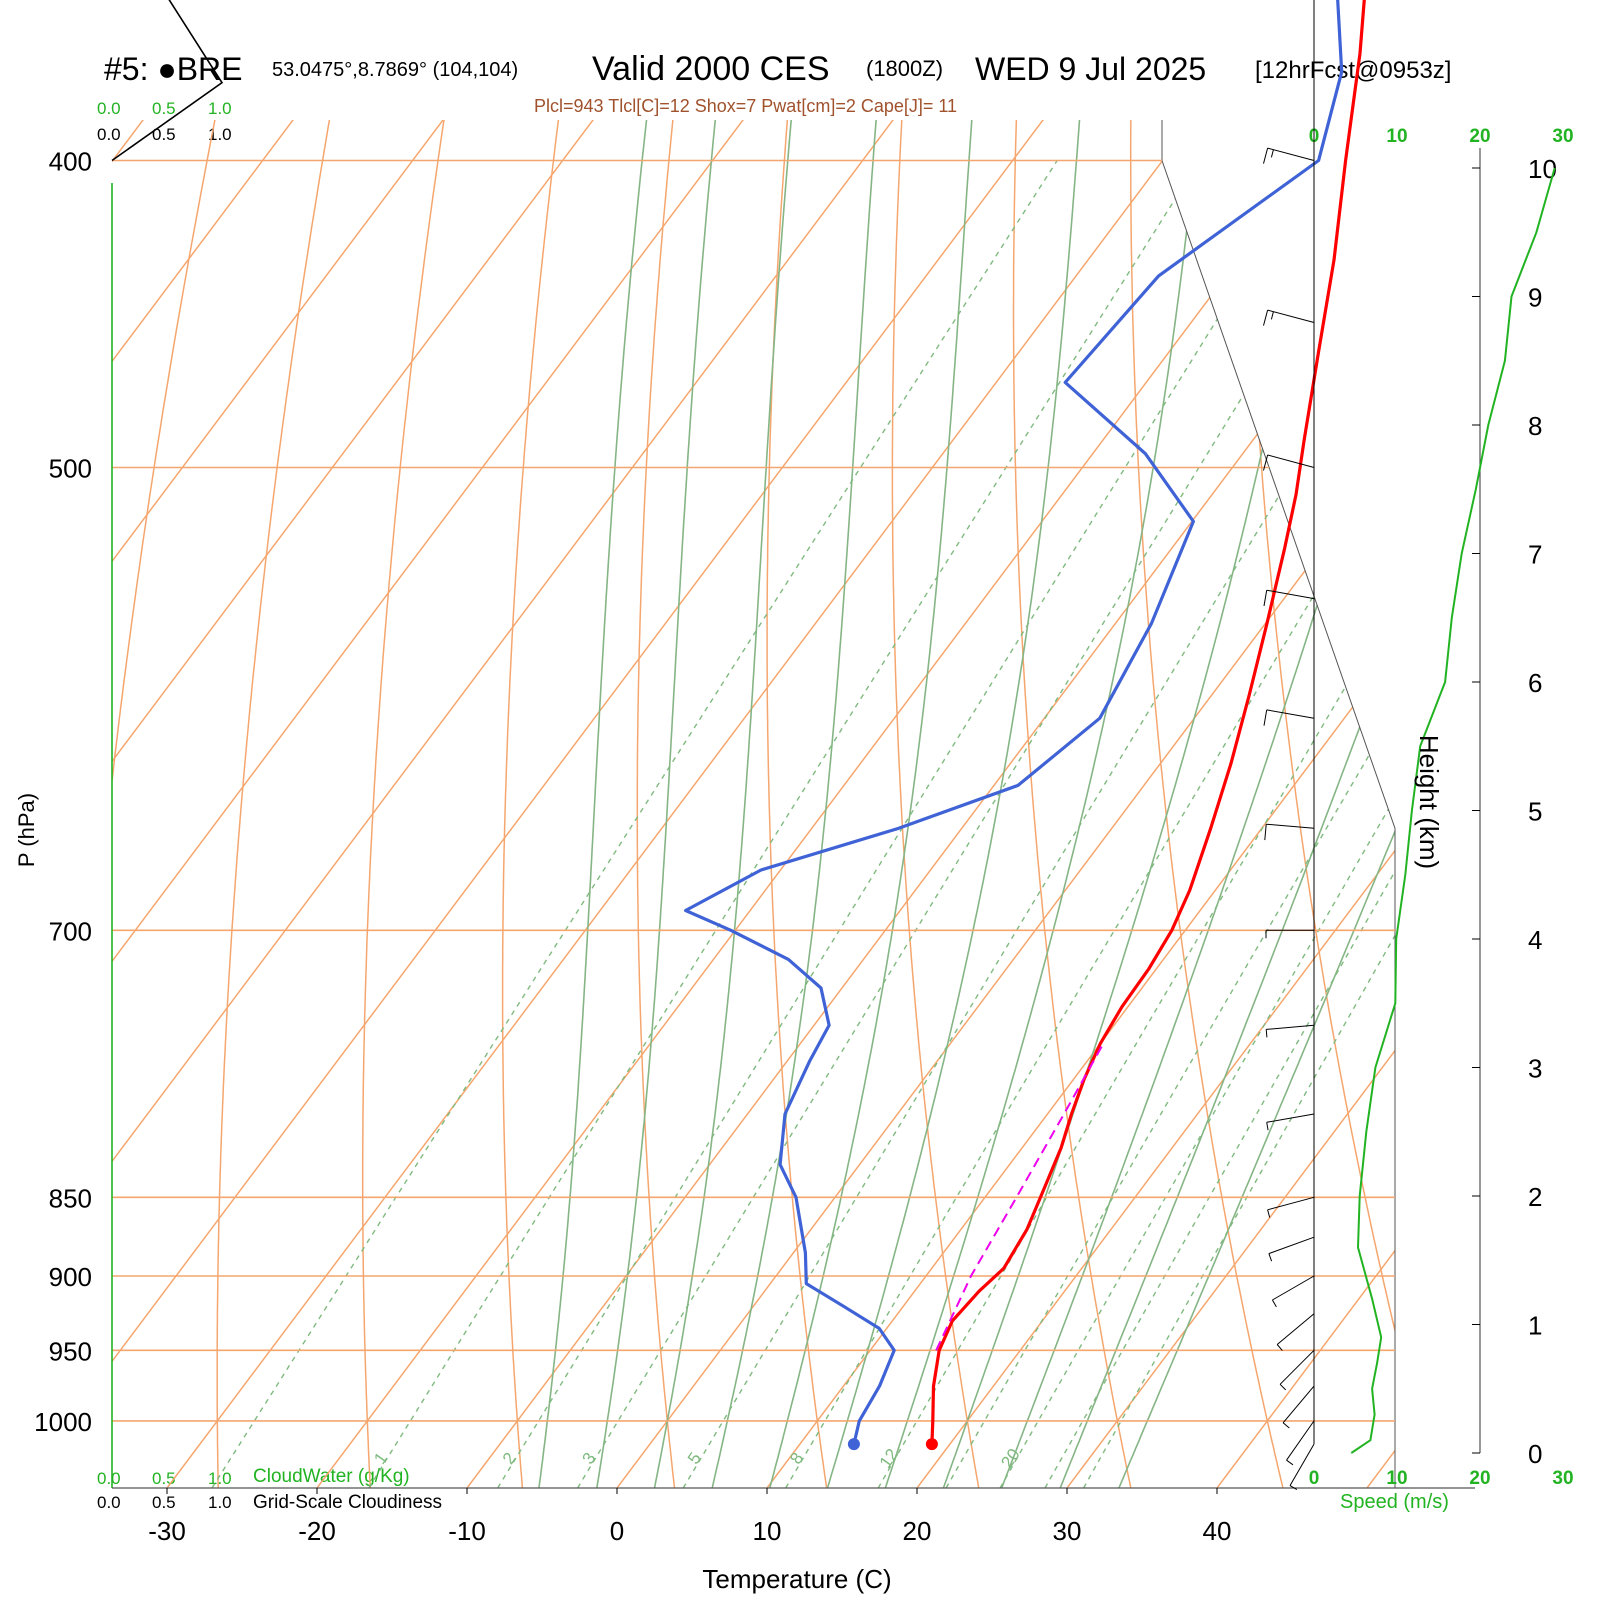 The width and height of the screenshot is (1600, 1600). What do you see at coordinates (109, 108) in the screenshot?
I see `cloudwater-scale-0: 0.0` at bounding box center [109, 108].